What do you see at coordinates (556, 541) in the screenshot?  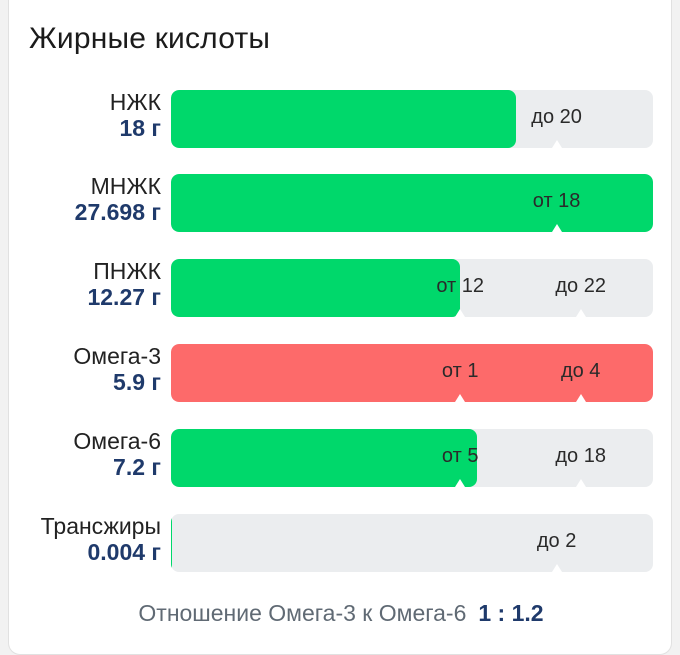 I see `limit-label: до 2` at bounding box center [556, 541].